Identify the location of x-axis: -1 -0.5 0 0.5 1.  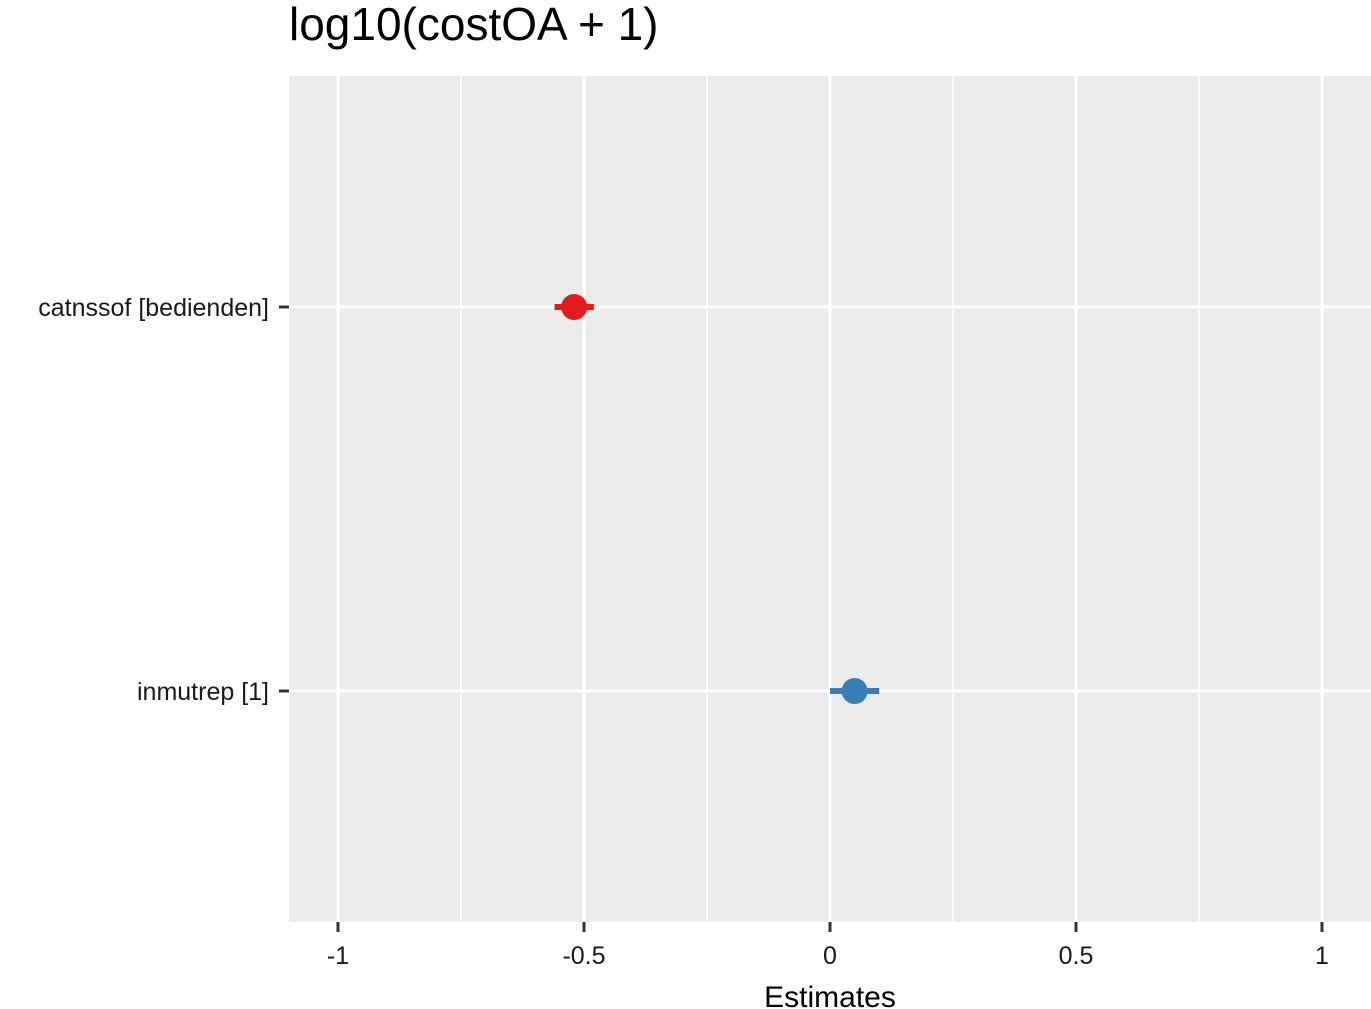
(828, 946).